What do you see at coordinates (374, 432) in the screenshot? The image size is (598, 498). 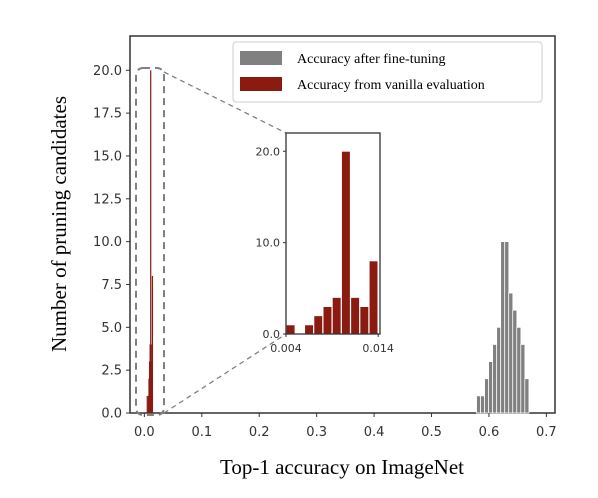 I see `x-tick-label: 0.4` at bounding box center [374, 432].